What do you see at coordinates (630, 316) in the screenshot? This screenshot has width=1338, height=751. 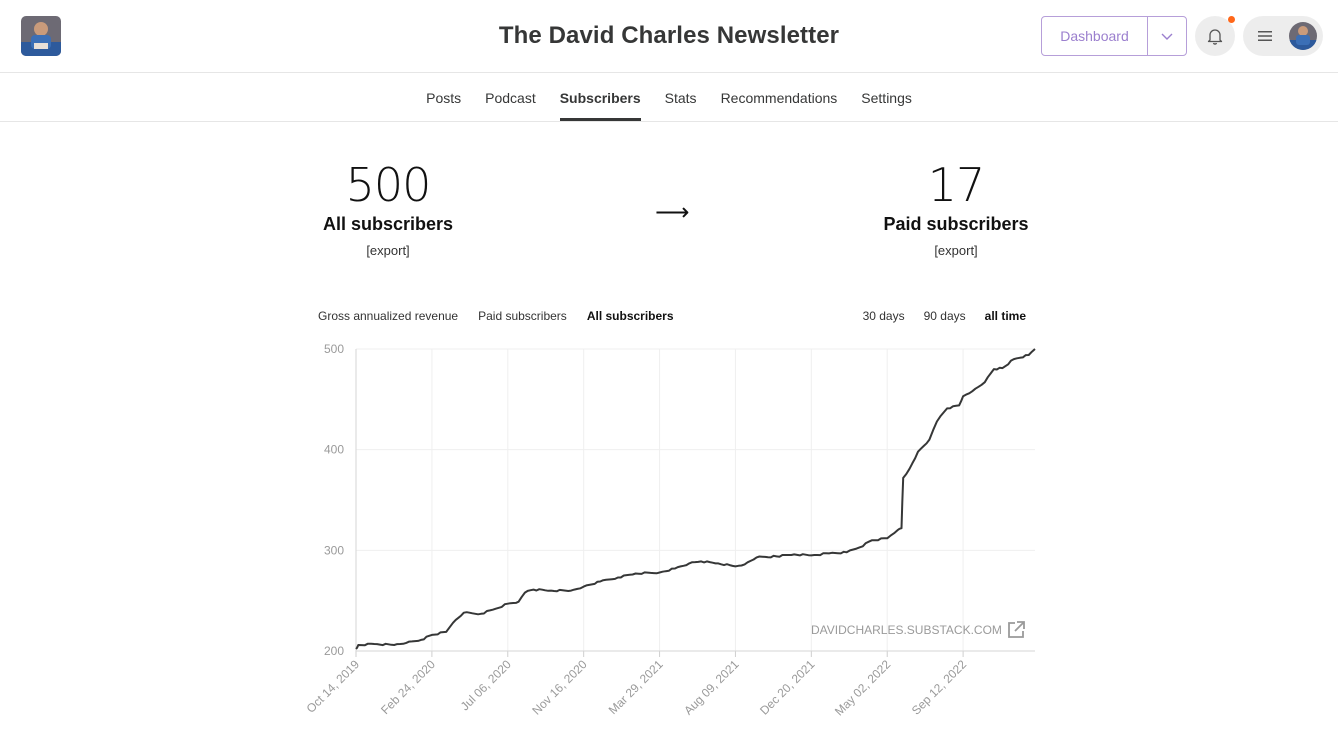 I see `metric-all-subscribers: All subscribers` at bounding box center [630, 316].